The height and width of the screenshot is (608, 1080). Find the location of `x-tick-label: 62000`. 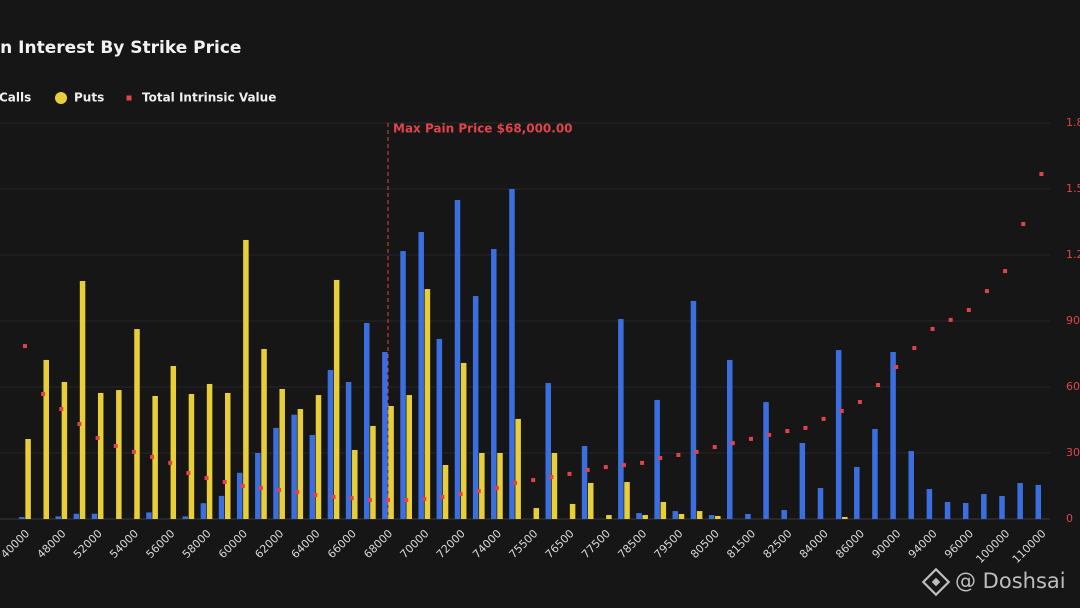

x-tick-label: 62000 is located at coordinates (269, 544).